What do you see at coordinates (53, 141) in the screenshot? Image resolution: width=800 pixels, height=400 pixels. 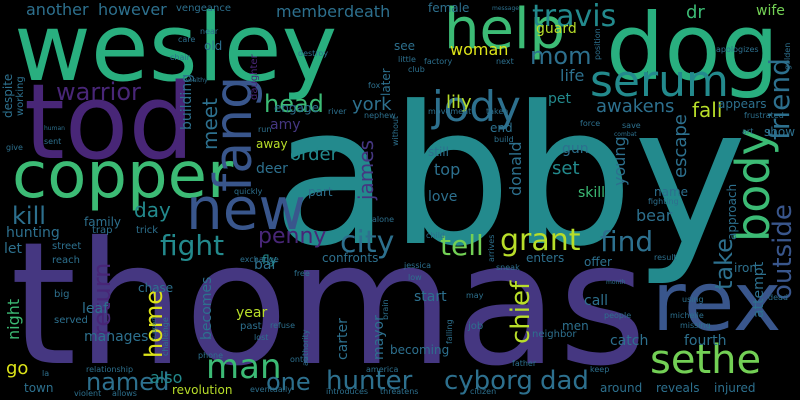 I see `word-sent: sent` at bounding box center [53, 141].